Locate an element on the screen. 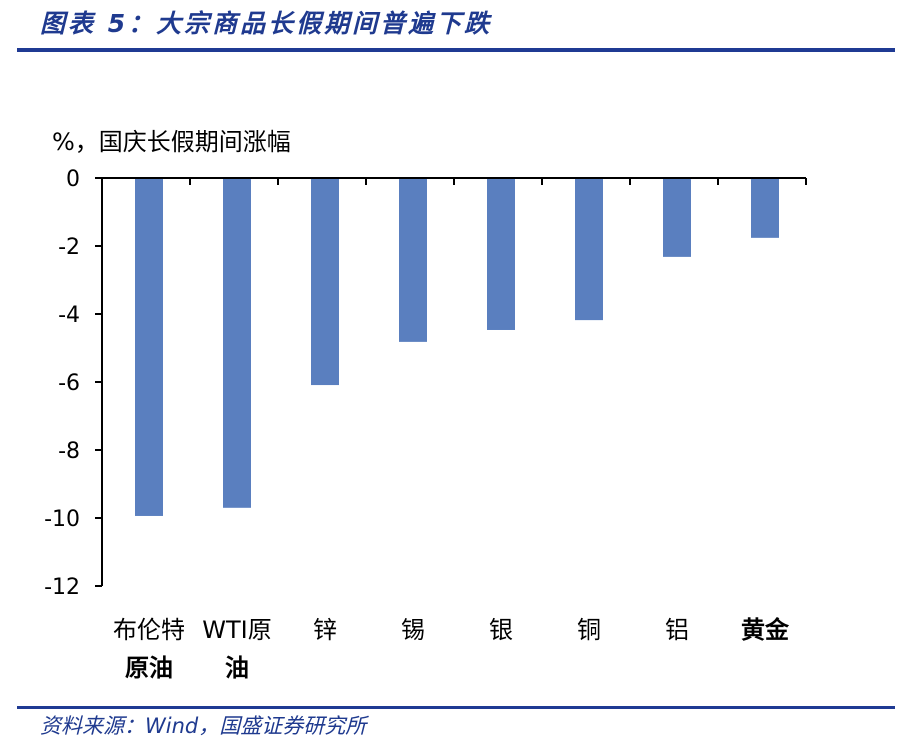 Image resolution: width=922 pixels, height=748 pixels. y-tick-label: -6 is located at coordinates (69, 383).